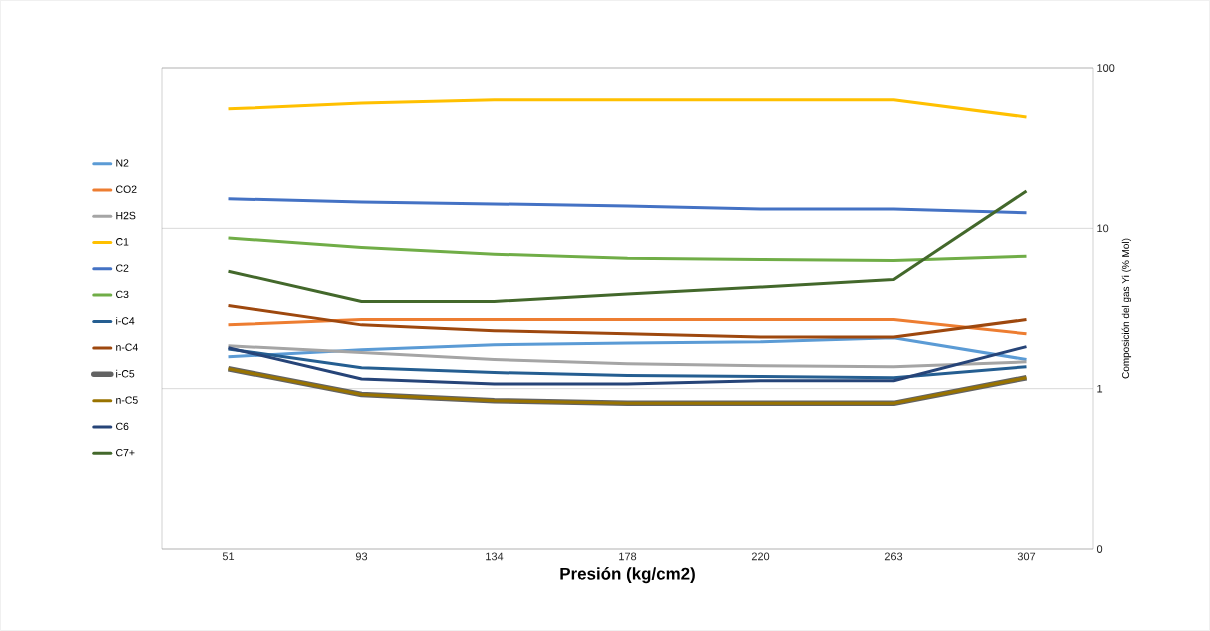 This screenshot has height=631, width=1210. Describe the element at coordinates (127, 347) in the screenshot. I see `legend-label: n-C4` at that location.